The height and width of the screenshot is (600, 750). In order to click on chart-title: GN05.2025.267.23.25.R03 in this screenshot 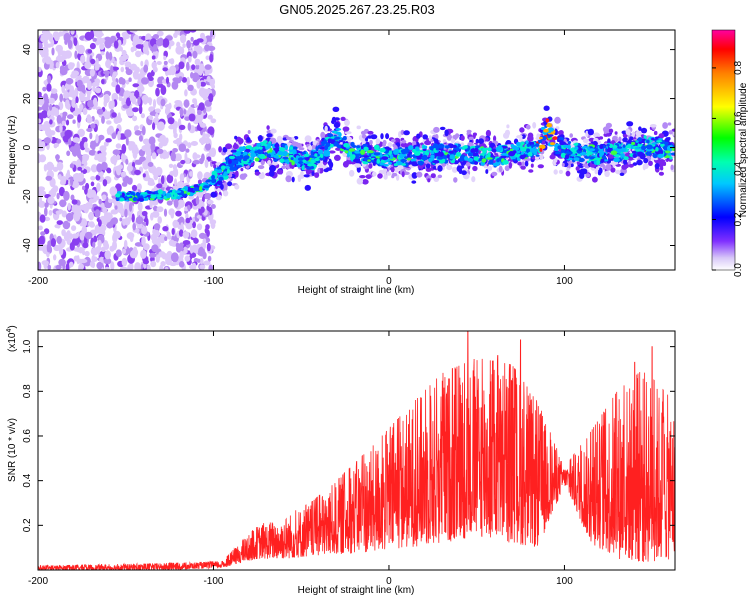, I will do `click(356, 9)`.